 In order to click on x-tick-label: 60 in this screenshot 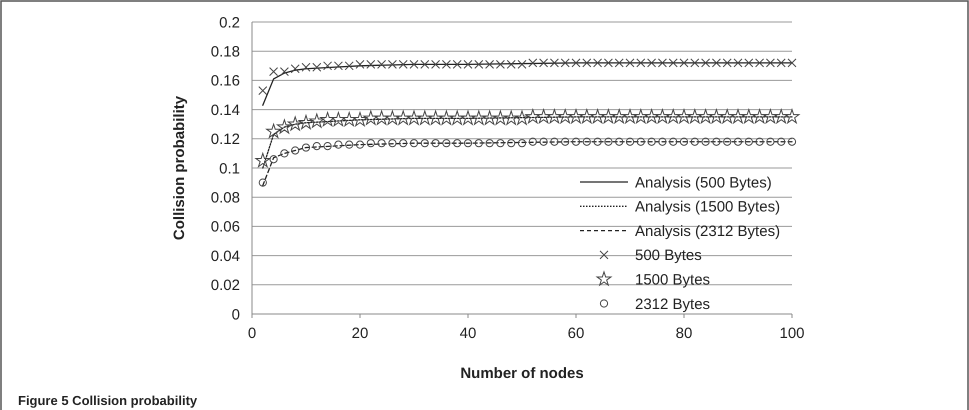, I will do `click(576, 333)`.